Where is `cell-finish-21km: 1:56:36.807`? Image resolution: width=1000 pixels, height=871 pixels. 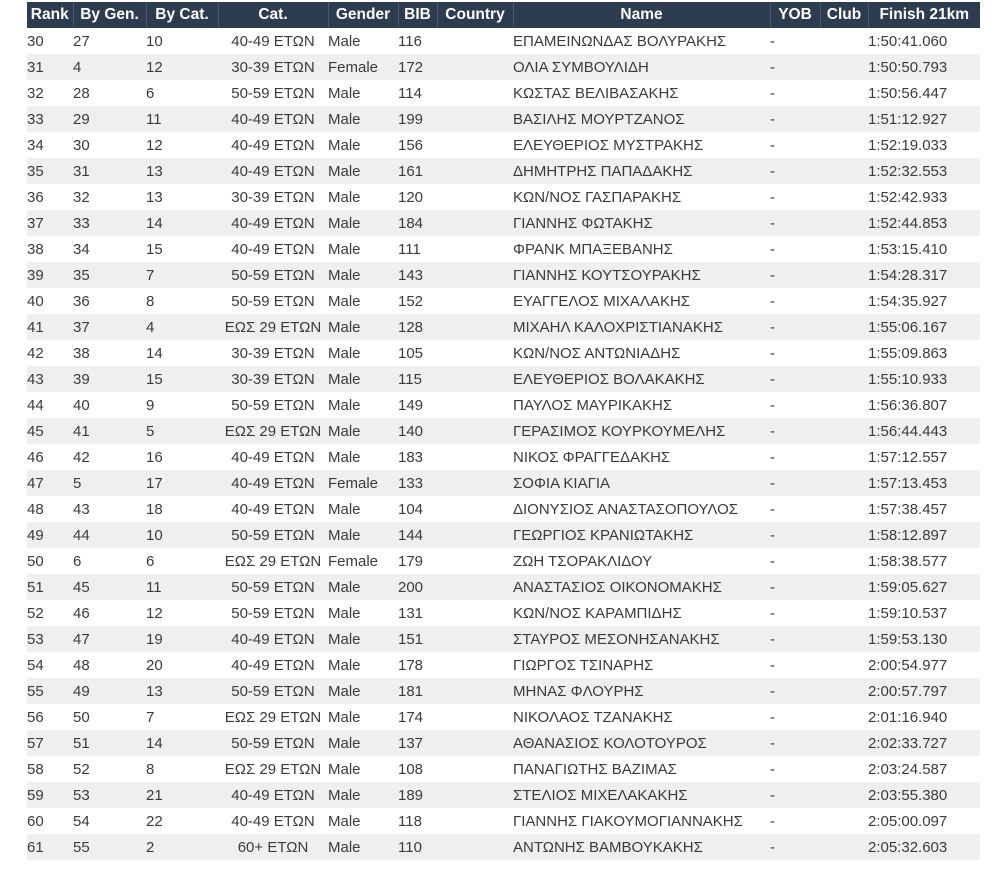 cell-finish-21km: 1:56:36.807 is located at coordinates (908, 405).